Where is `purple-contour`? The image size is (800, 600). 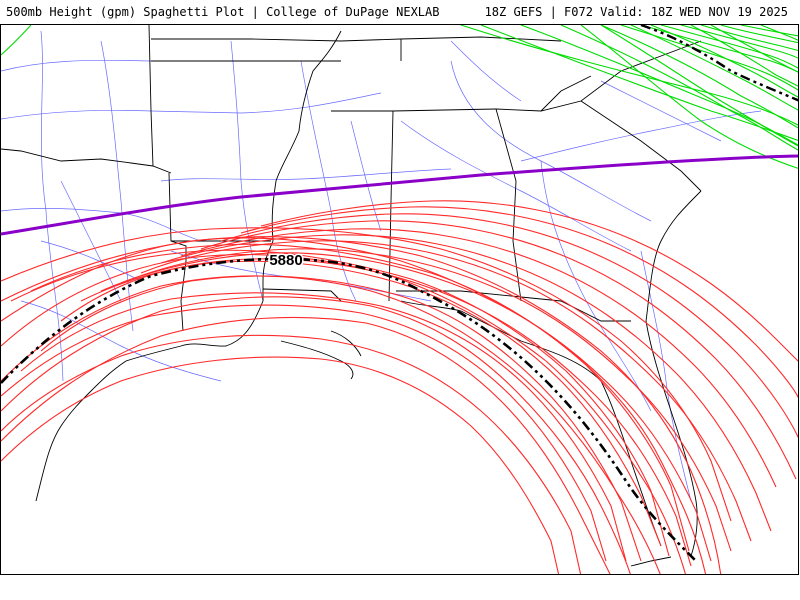 purple-contour is located at coordinates (399, 195).